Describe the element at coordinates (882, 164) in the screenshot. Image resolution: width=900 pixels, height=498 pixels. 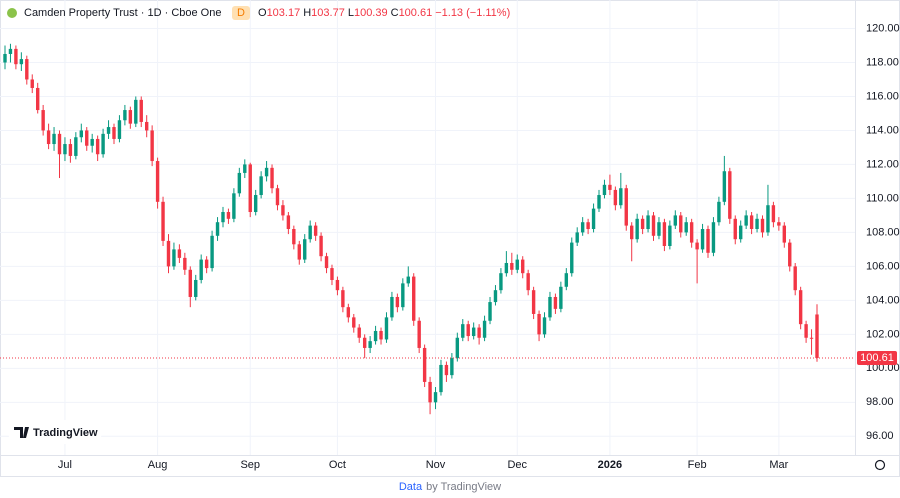
I see `y-tick-label: 112.00` at that location.